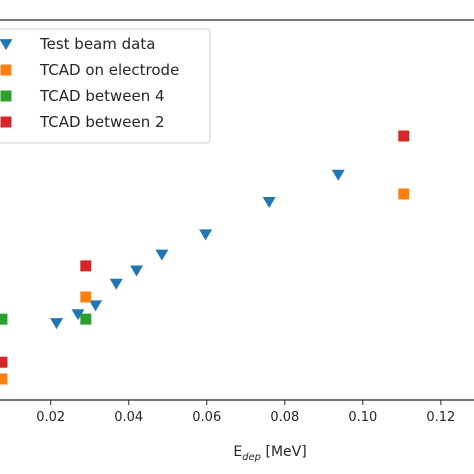  Describe the element at coordinates (109, 70) in the screenshot. I see `legend-entry-label: TCAD on electrode` at that location.